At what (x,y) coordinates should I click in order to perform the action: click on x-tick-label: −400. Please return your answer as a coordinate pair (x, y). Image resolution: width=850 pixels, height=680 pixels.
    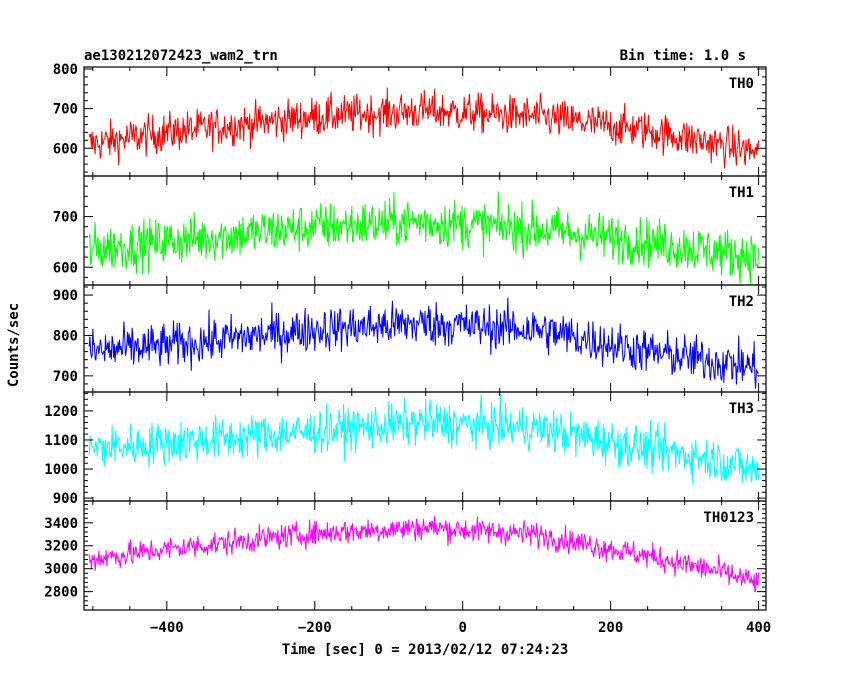
    Looking at the image, I should click on (167, 628).